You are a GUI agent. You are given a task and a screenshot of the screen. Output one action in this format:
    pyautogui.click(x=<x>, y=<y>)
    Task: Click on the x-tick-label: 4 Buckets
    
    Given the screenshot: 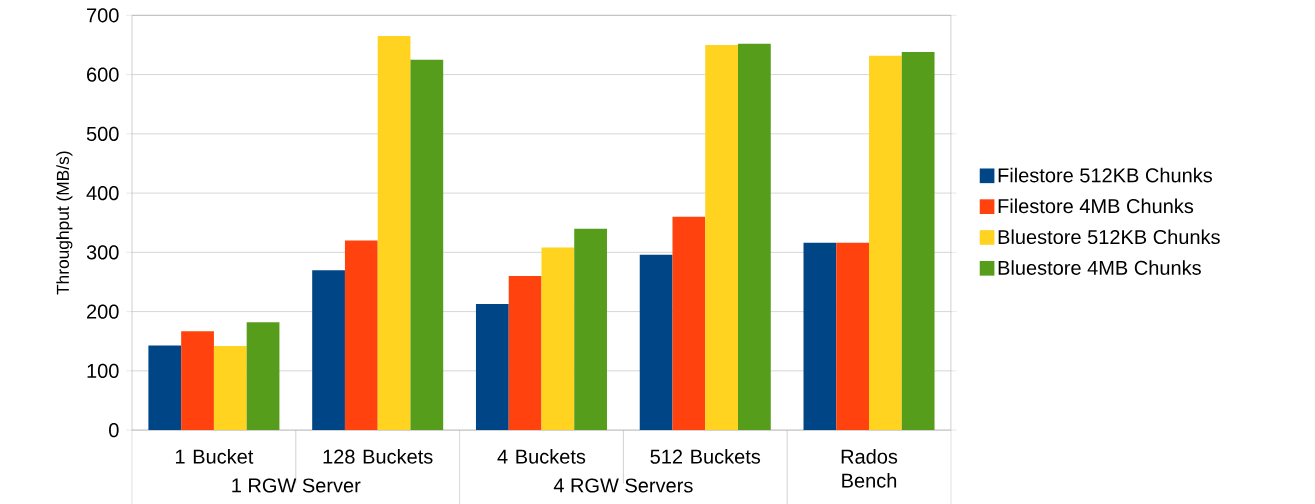 What is the action you would take?
    pyautogui.click(x=541, y=456)
    